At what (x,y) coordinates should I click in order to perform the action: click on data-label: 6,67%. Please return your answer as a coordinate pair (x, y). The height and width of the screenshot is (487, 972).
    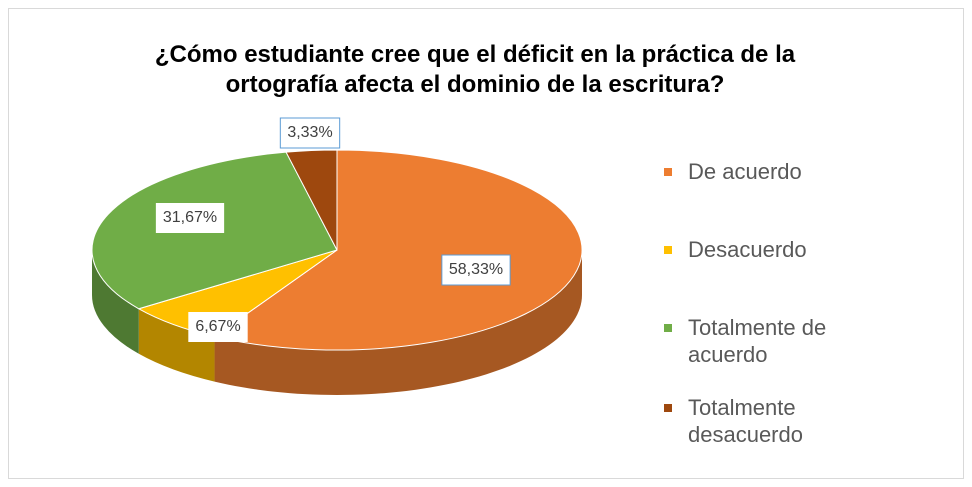
    Looking at the image, I should click on (217, 326).